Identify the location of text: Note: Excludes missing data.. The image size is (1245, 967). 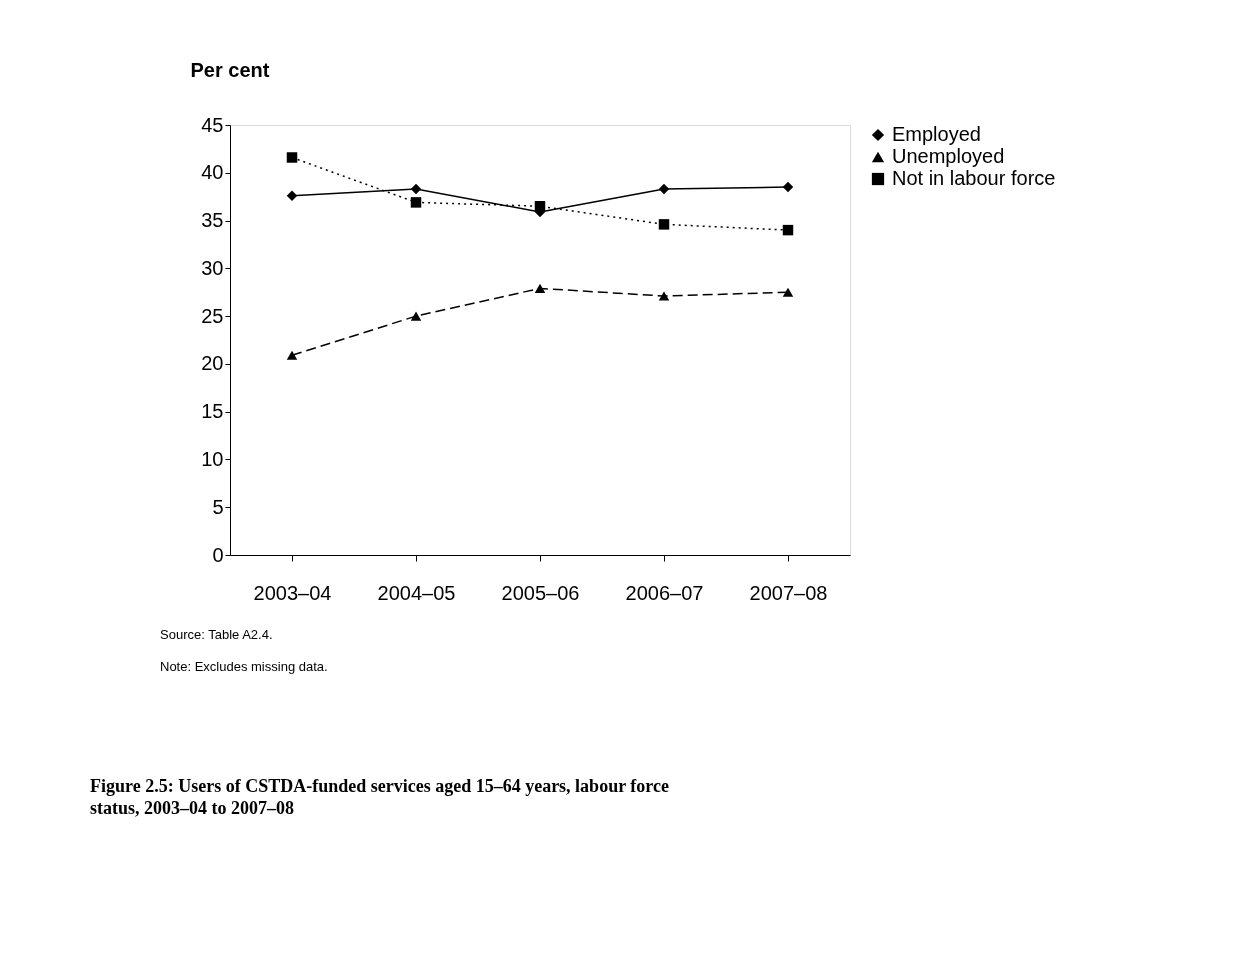
(244, 666).